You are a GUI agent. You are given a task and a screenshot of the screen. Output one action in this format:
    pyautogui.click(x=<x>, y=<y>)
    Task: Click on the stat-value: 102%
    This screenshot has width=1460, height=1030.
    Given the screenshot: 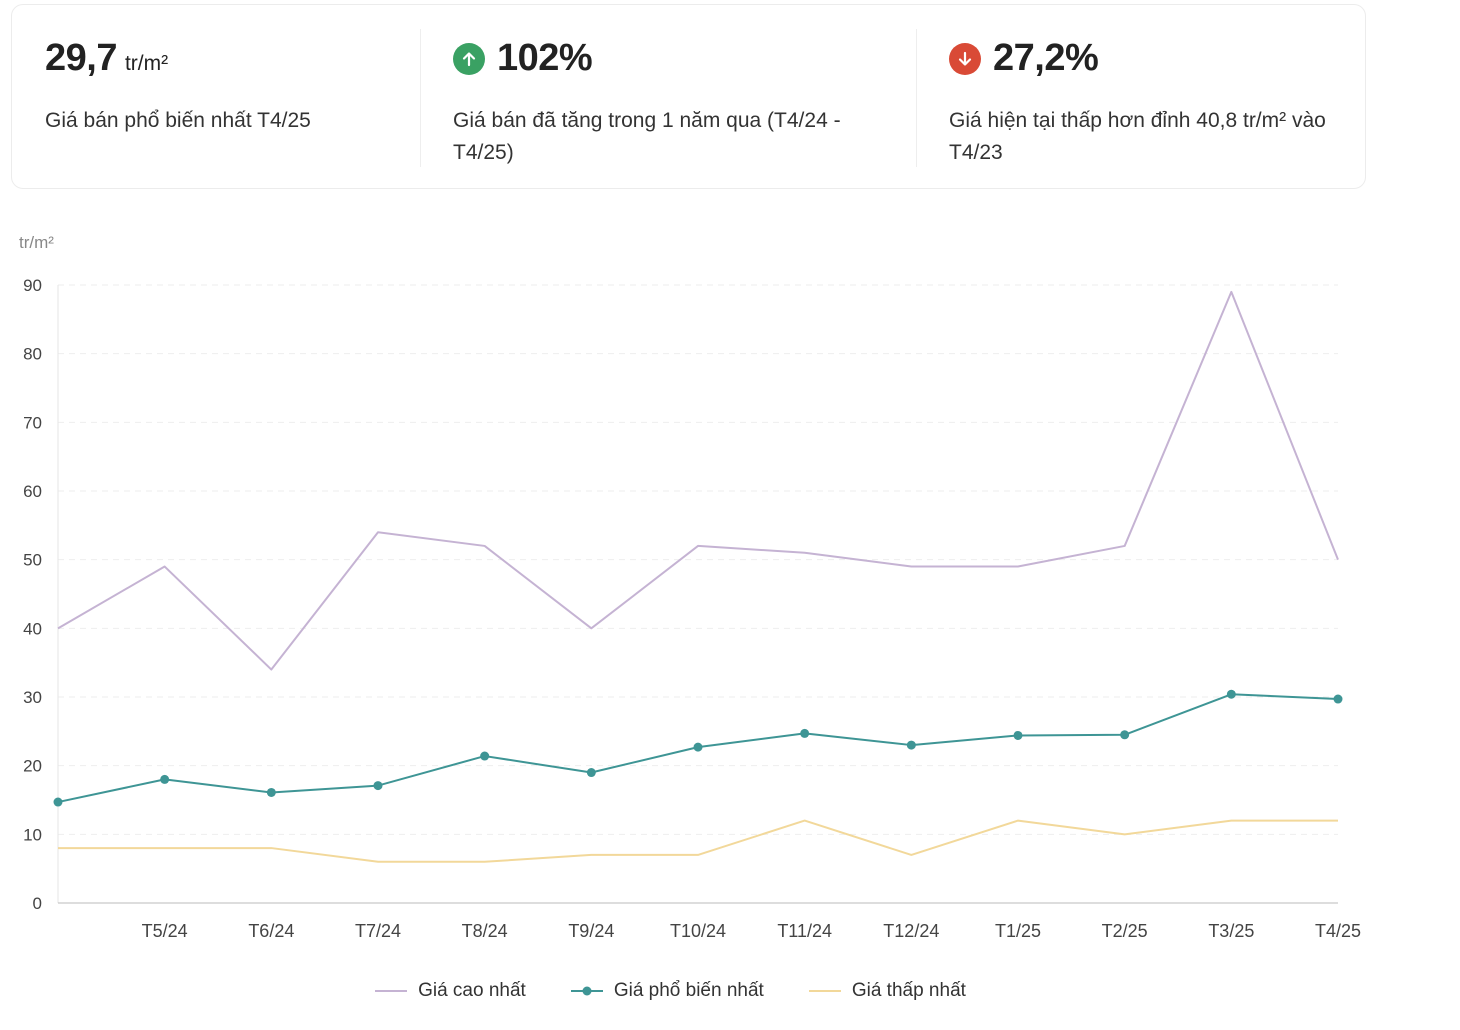 What is the action you would take?
    pyautogui.click(x=545, y=58)
    